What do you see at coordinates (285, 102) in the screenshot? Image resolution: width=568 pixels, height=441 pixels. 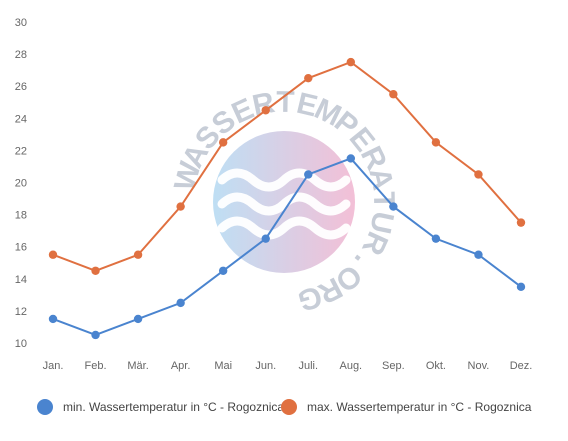 I see `watermark-letter: T` at bounding box center [285, 102].